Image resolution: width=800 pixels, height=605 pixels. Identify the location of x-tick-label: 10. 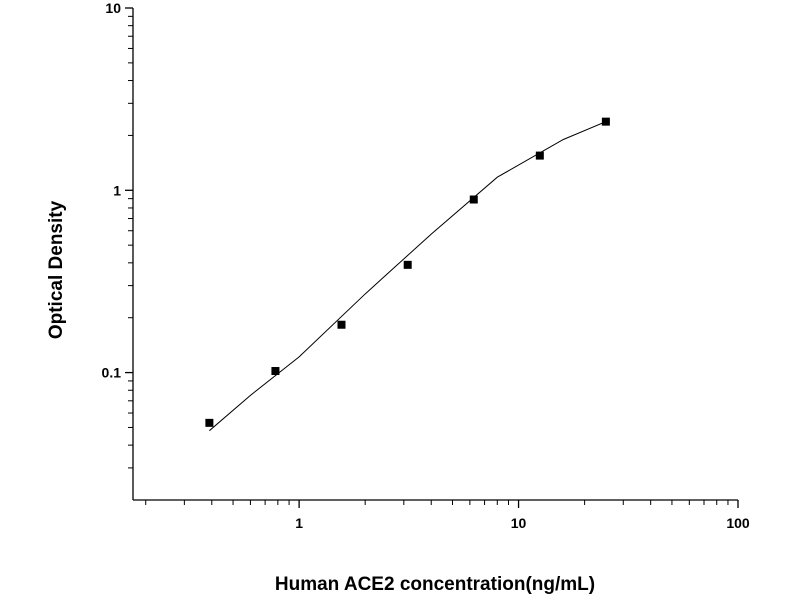
(519, 523).